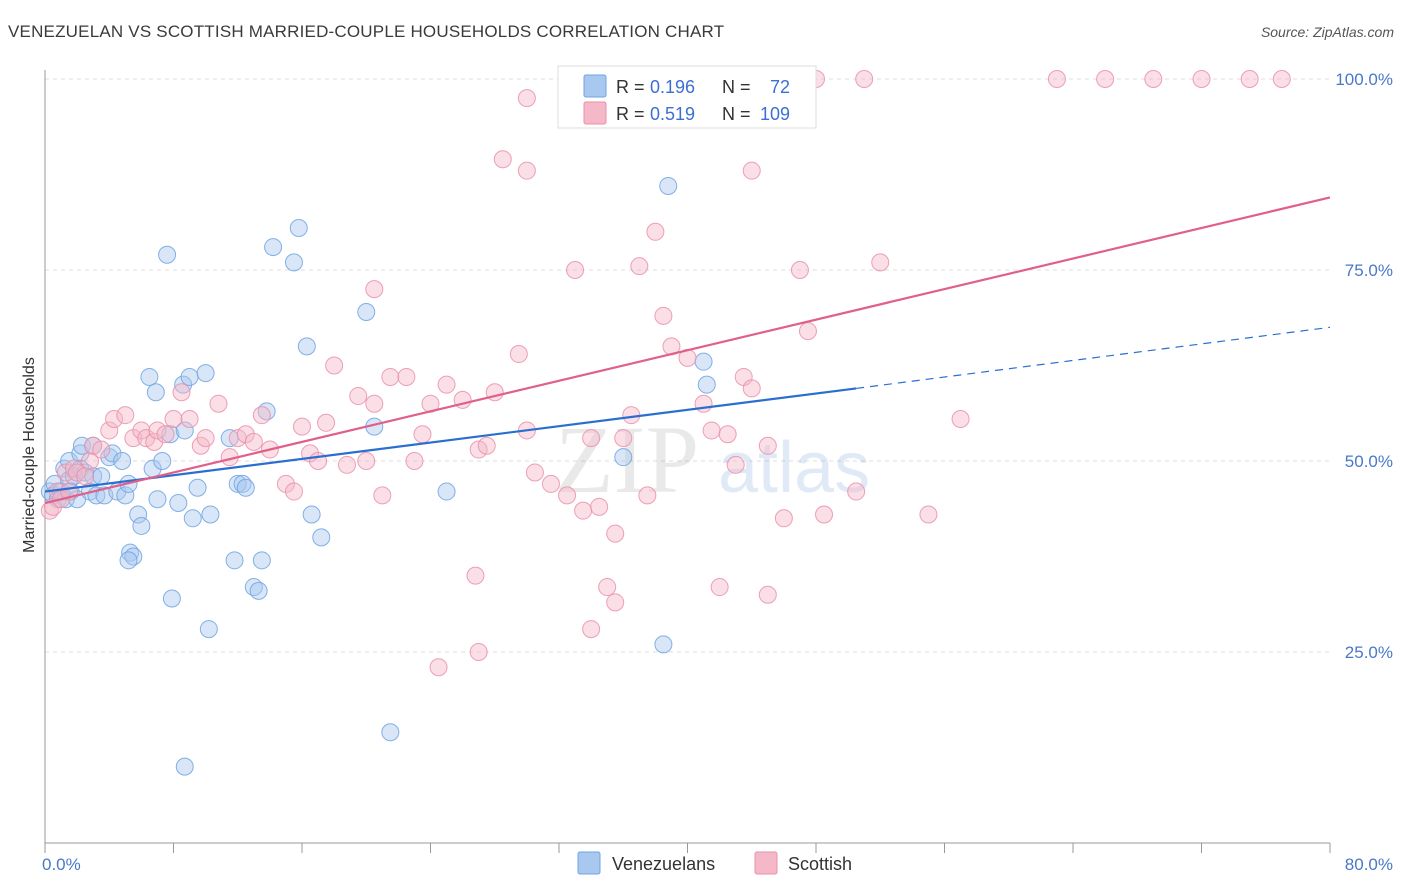  Describe the element at coordinates (672, 114) in the screenshot. I see `legend-r-value-1: 0.519` at that location.